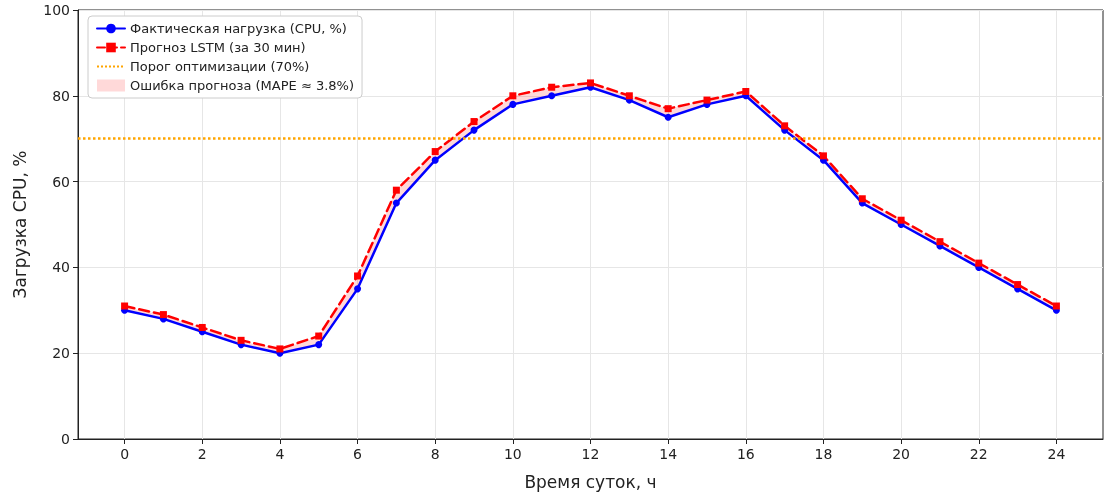  I want to click on x-tick-label: 20, so click(901, 454).